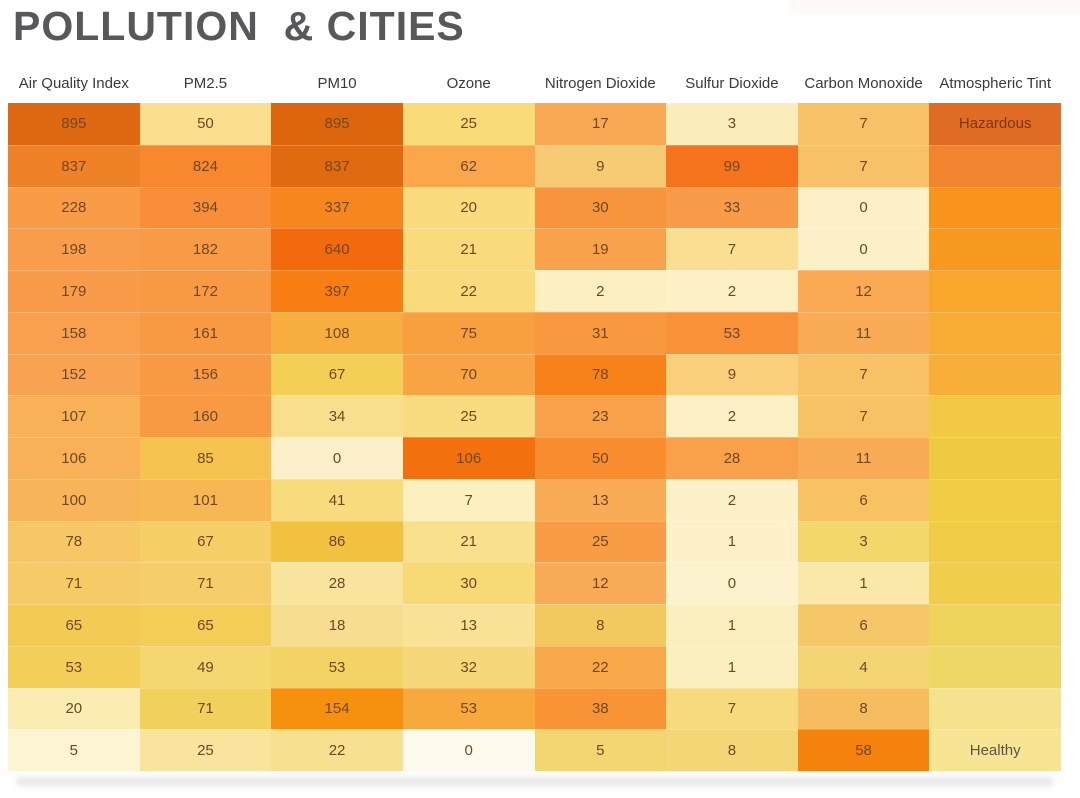 The image size is (1080, 798). I want to click on heatmap-cell: 17, so click(600, 124).